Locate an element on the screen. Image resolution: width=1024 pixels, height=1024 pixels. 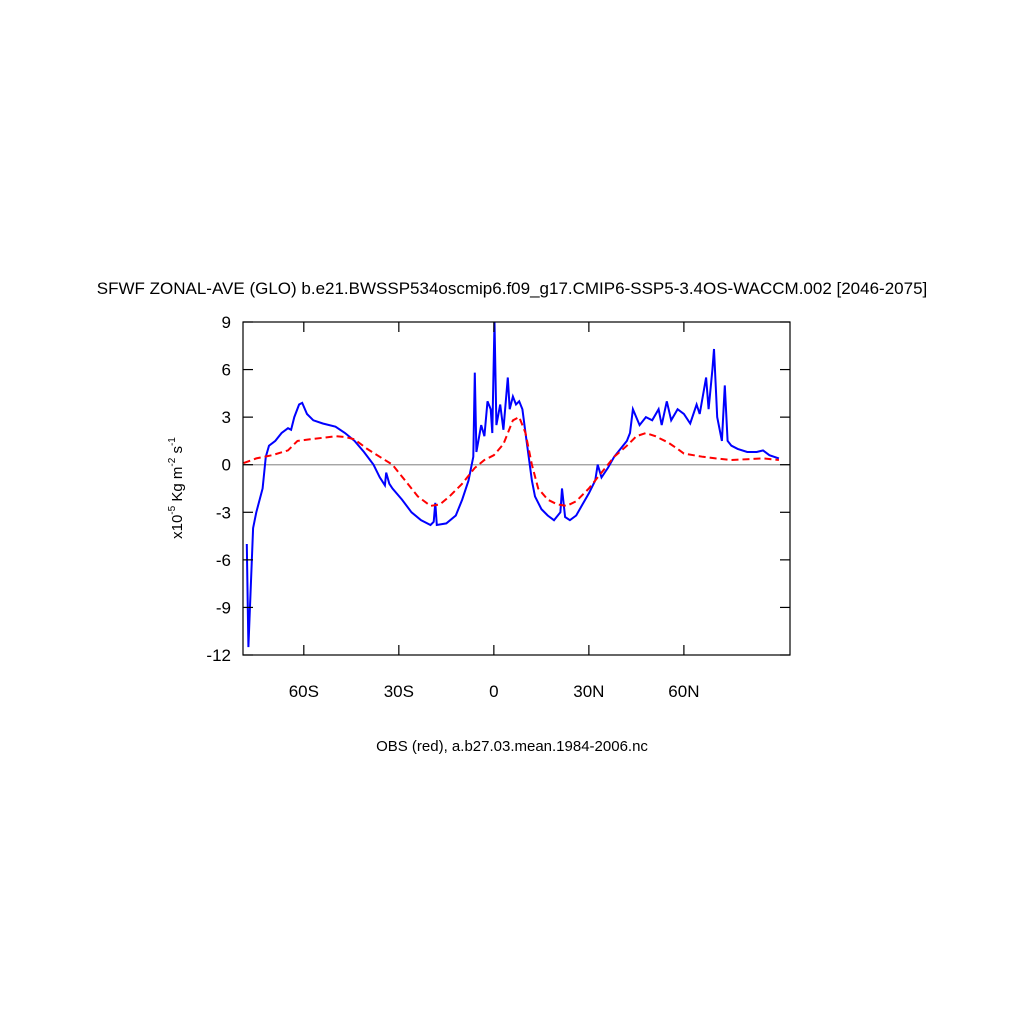
y-tick-label: 6 is located at coordinates (226, 370).